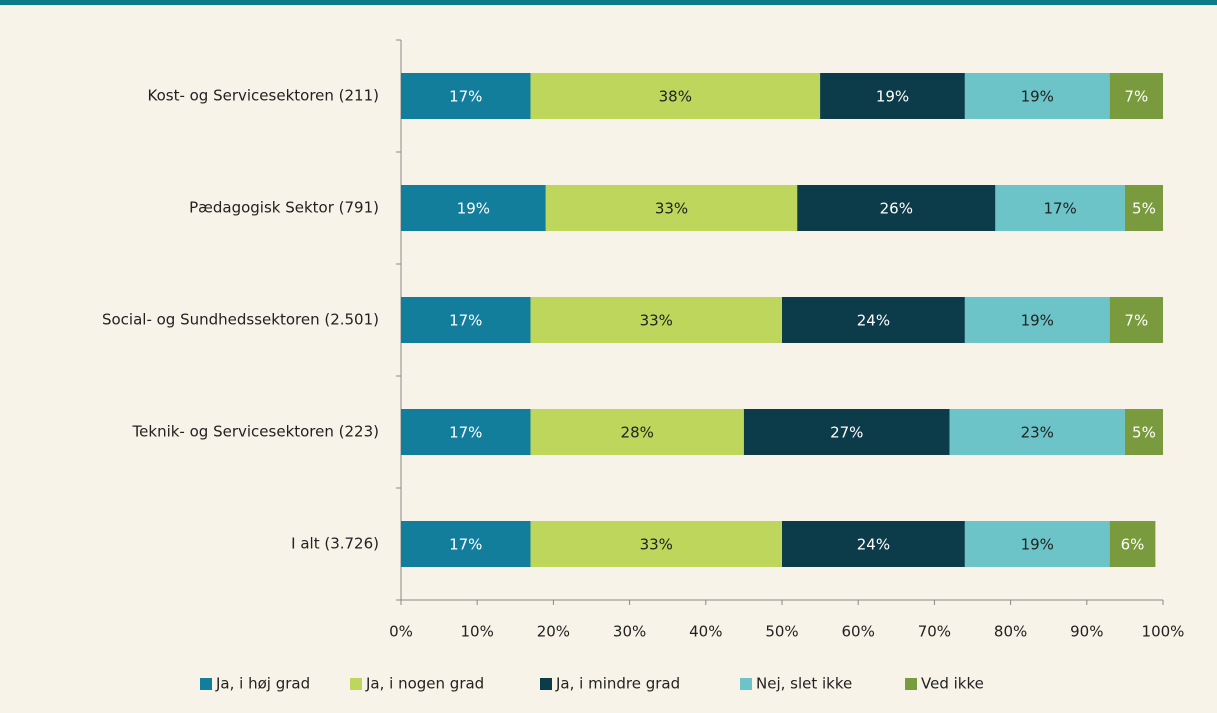  What do you see at coordinates (263, 96) in the screenshot?
I see `y-tick-label: Kost- og Servicesektoren (211)` at bounding box center [263, 96].